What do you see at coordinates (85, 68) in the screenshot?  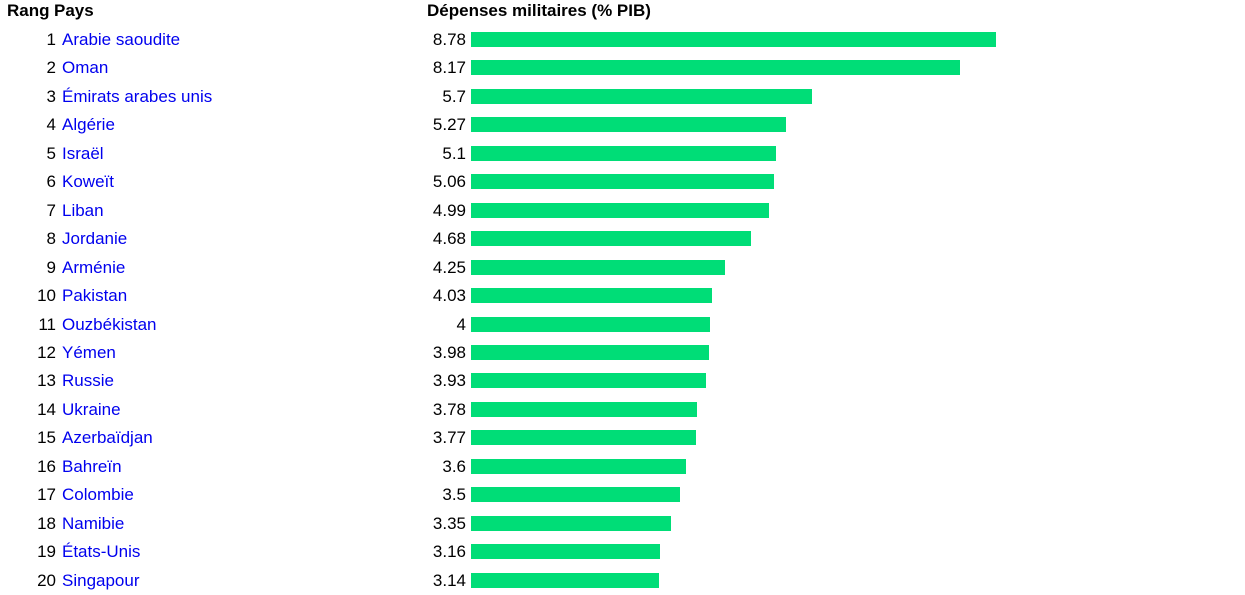 I see `country-link: Oman` at bounding box center [85, 68].